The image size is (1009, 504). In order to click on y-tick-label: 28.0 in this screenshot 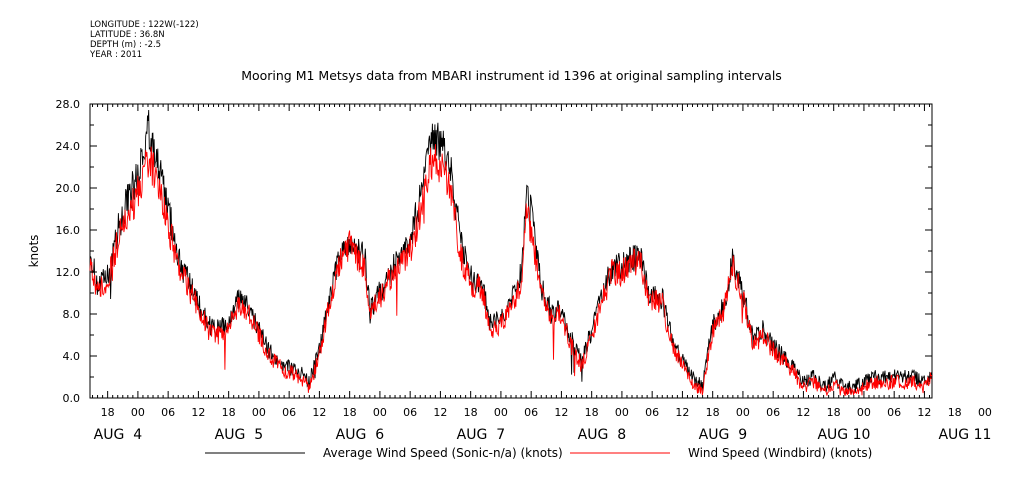, I will do `click(68, 104)`.